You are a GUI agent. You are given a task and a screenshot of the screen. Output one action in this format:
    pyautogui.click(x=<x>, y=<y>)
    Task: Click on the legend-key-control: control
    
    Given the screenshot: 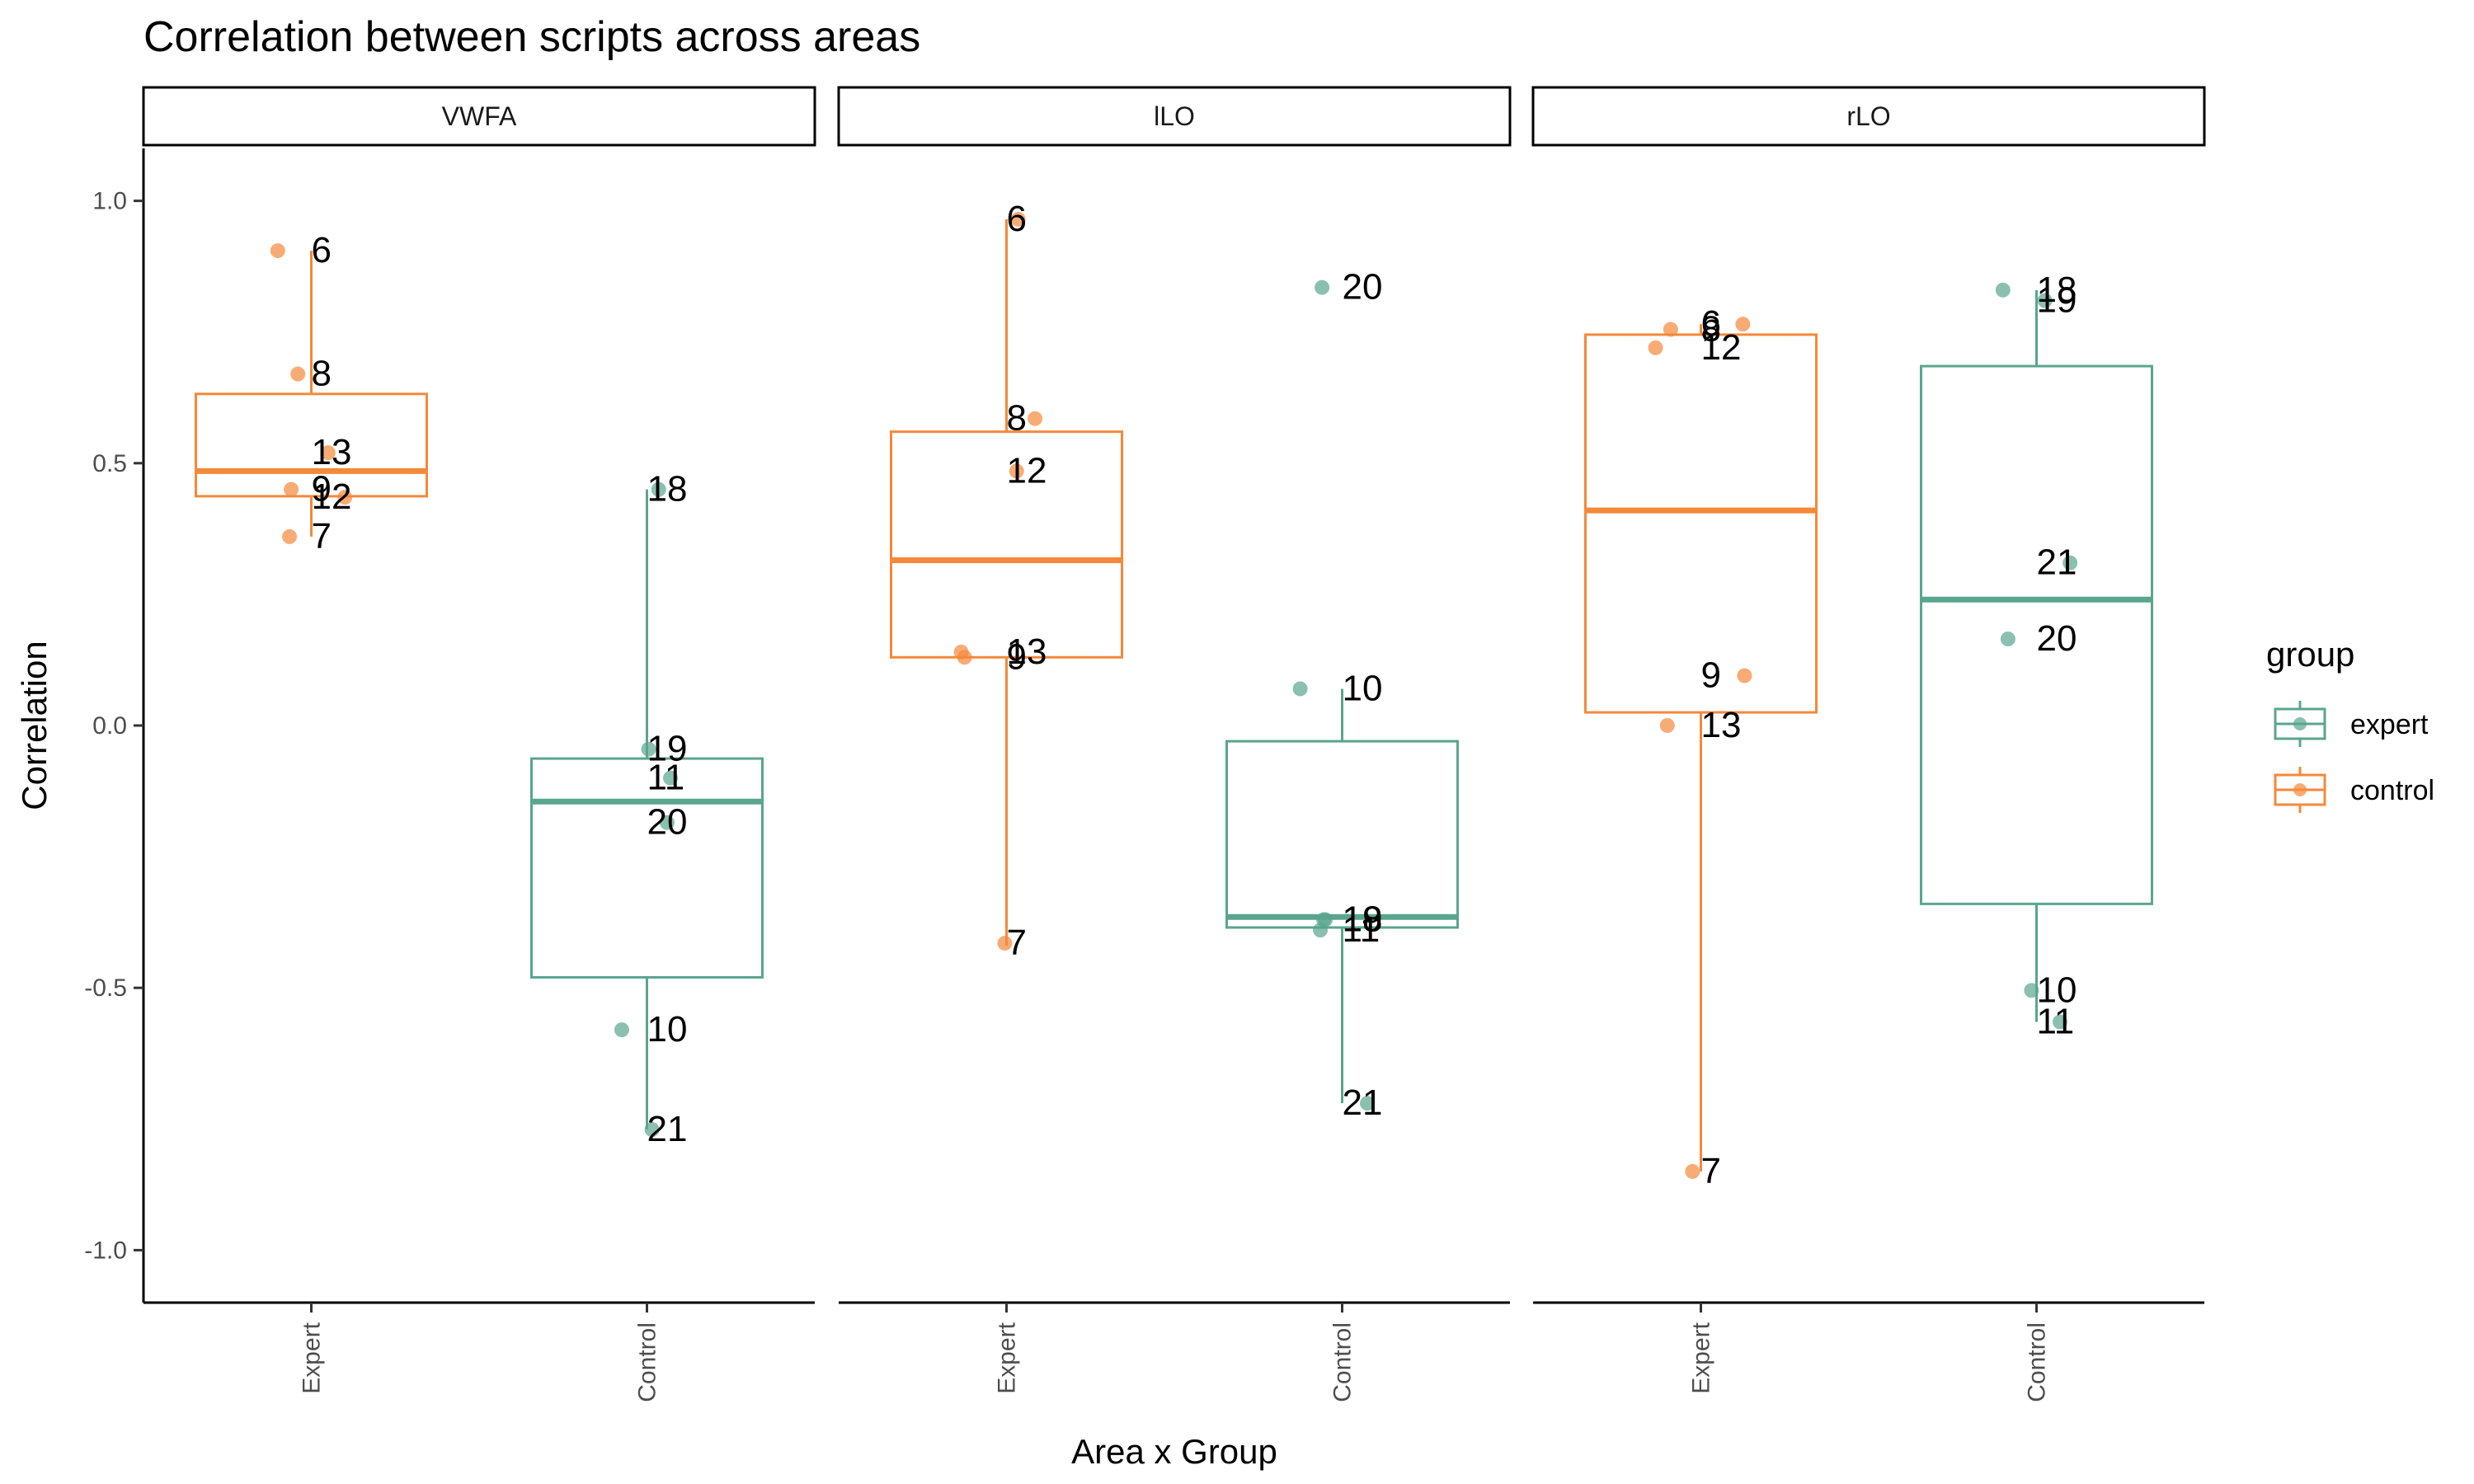 What is the action you would take?
    pyautogui.click(x=2354, y=790)
    